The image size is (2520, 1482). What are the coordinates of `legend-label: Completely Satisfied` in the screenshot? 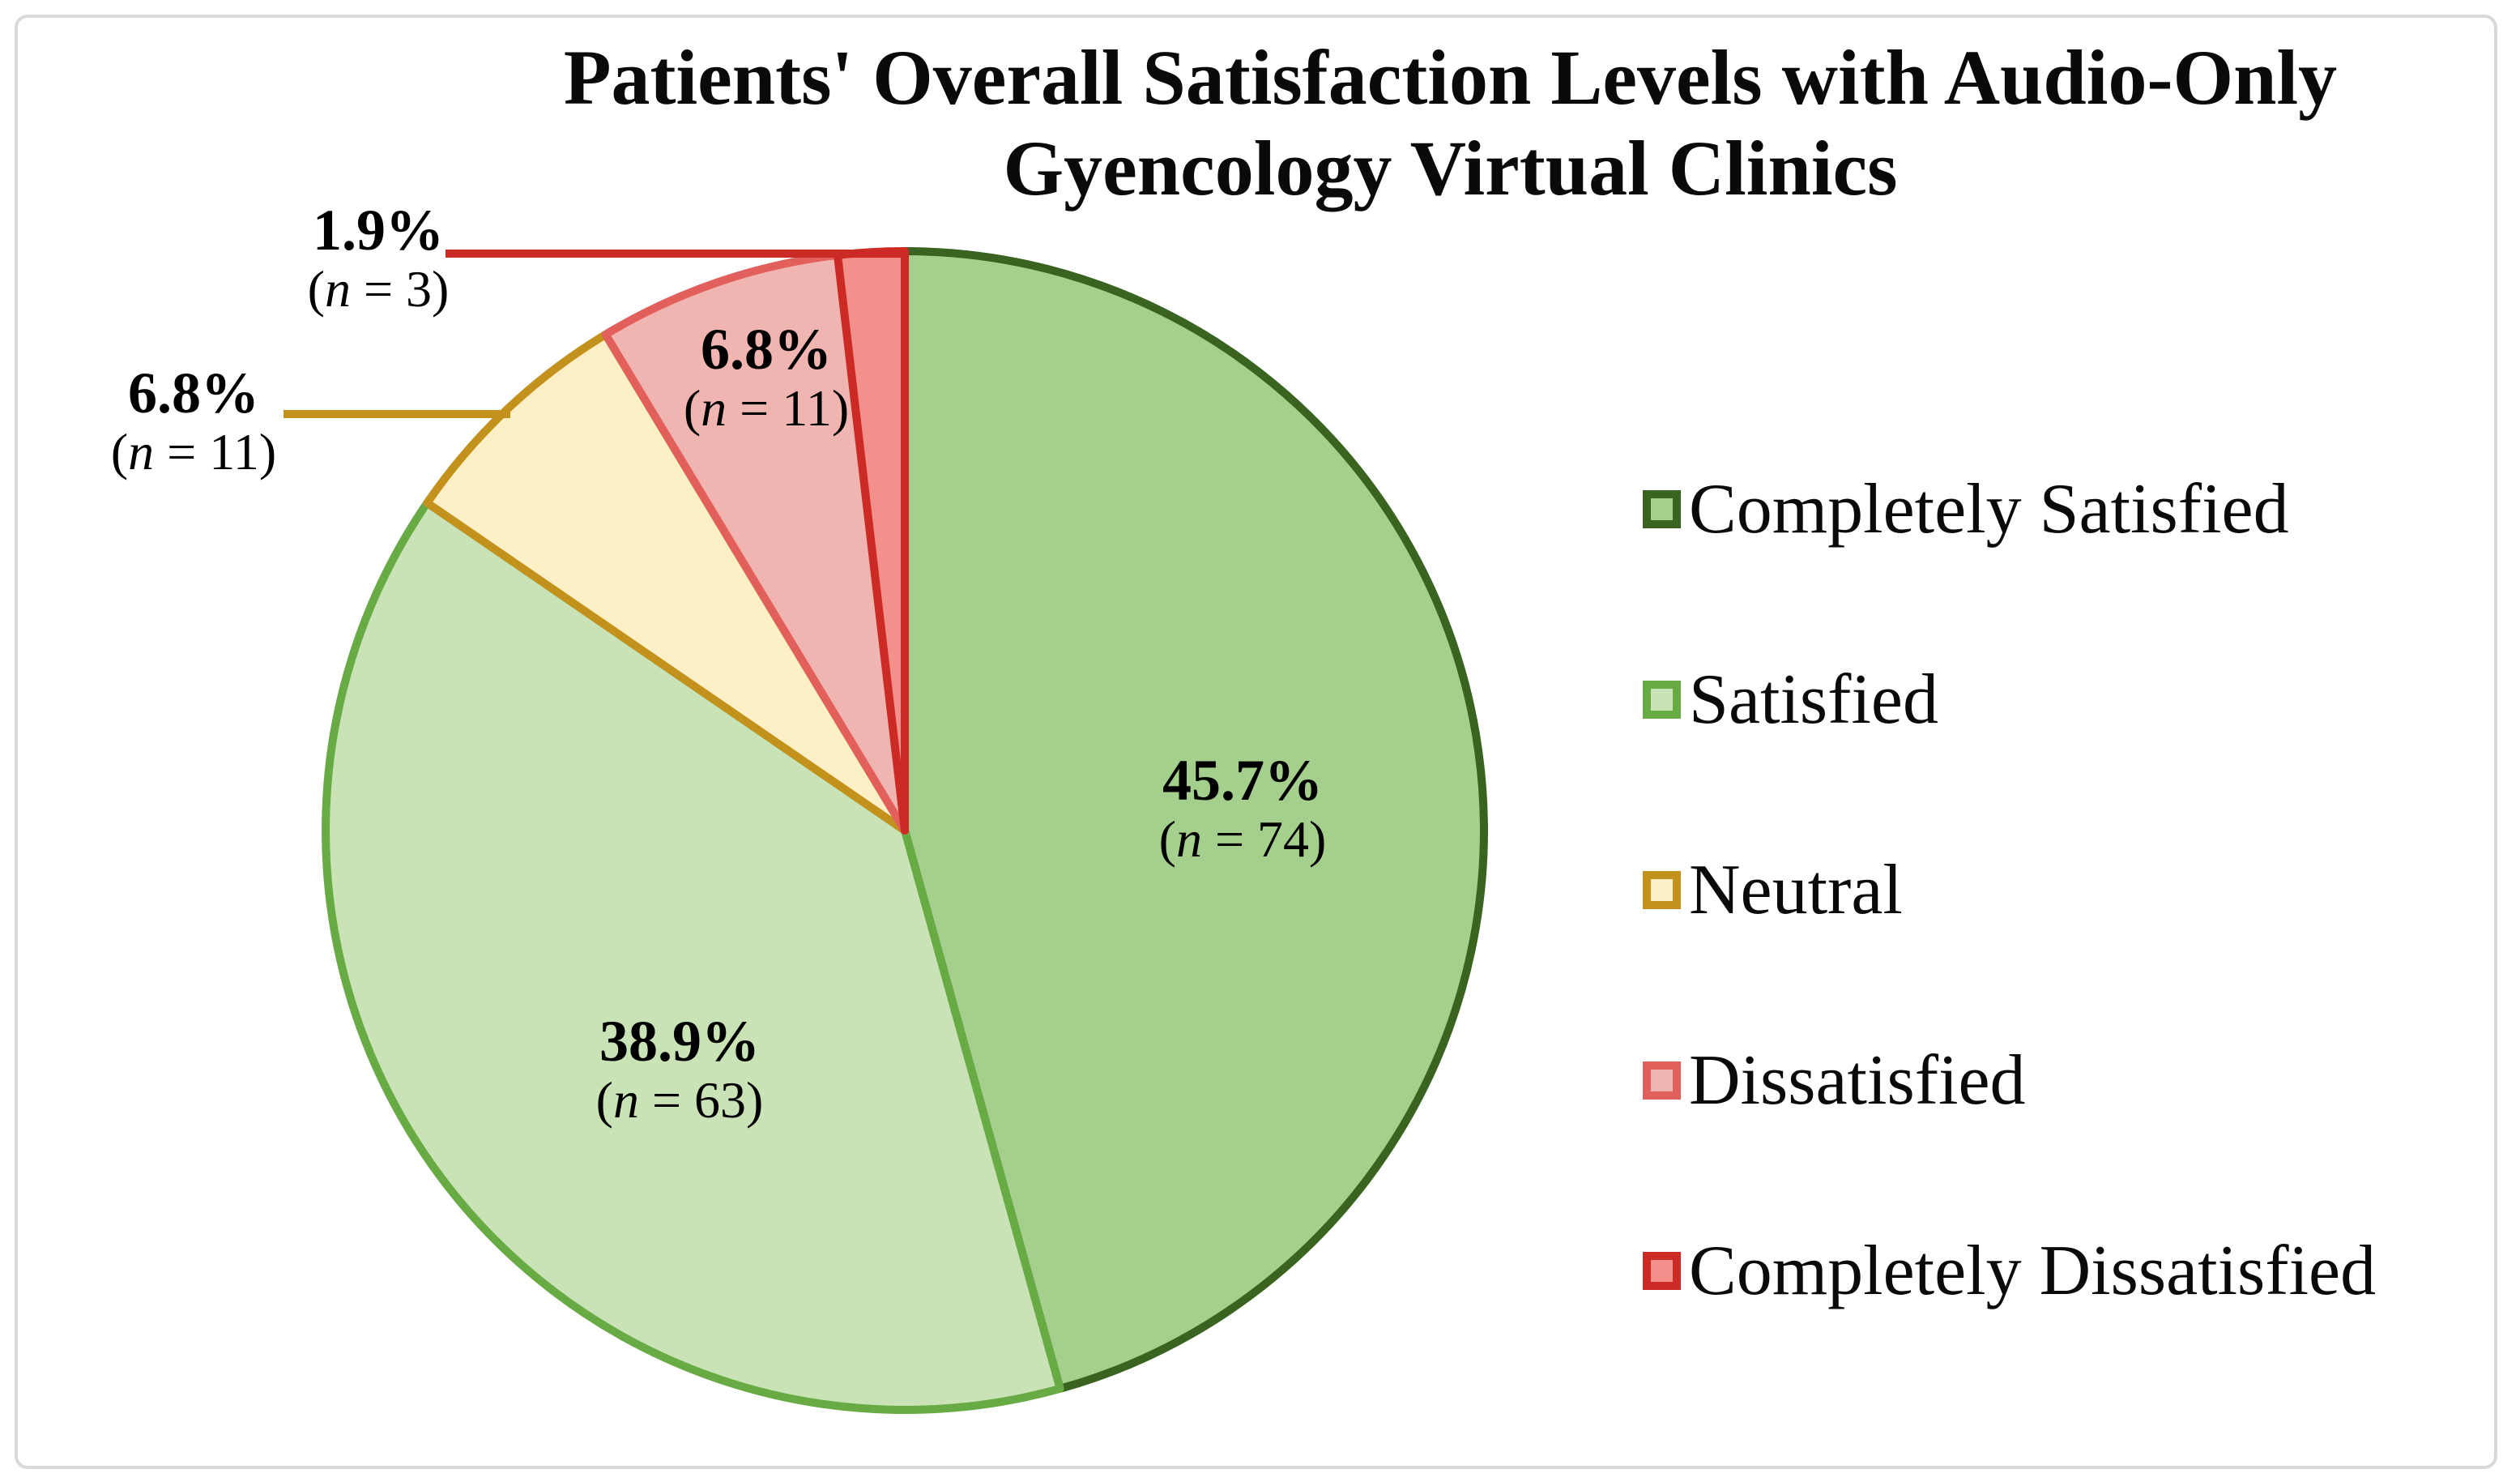 It's located at (1989, 509).